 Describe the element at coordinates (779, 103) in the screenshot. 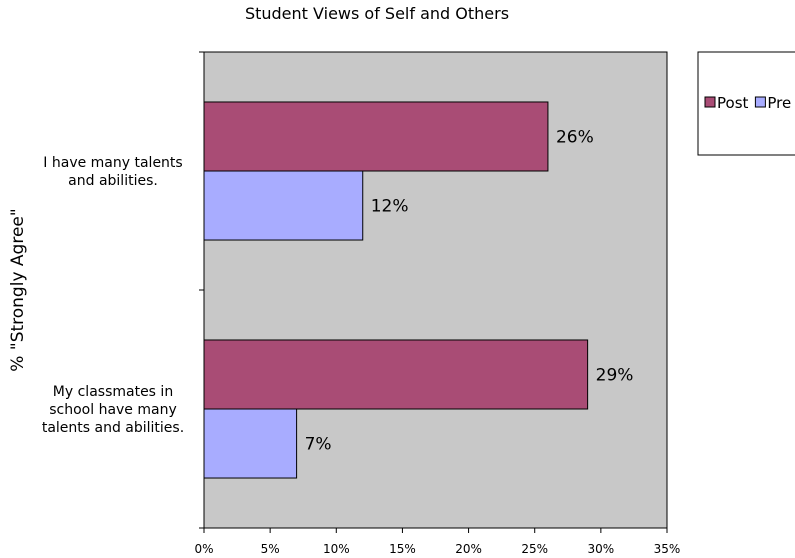

I see `legend-label-pre: Pre` at that location.